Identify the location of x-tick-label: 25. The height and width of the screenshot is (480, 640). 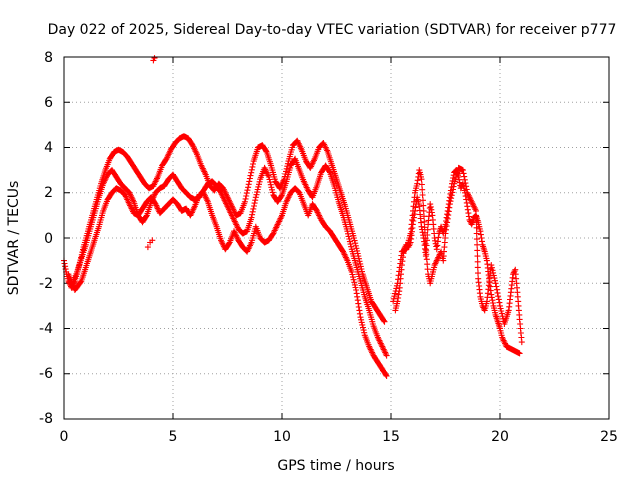
(609, 437).